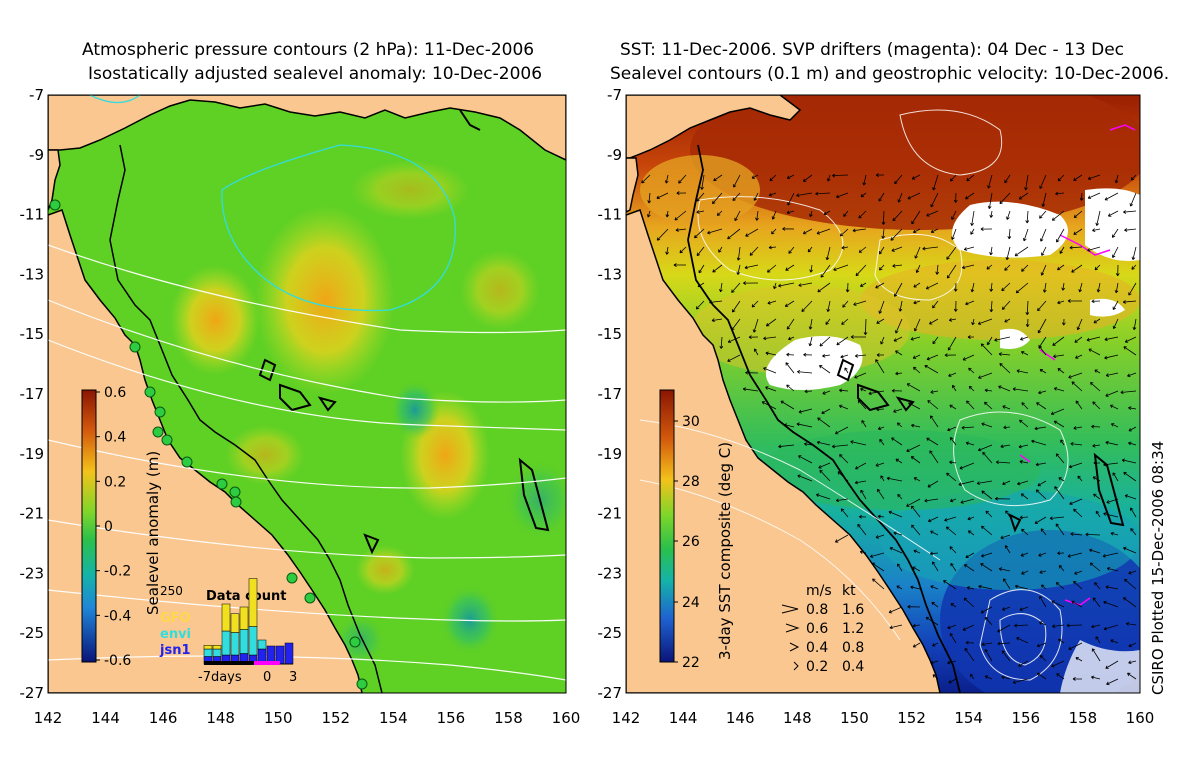 This screenshot has height=780, width=1200. What do you see at coordinates (610, 215) in the screenshot?
I see `right-y-tick-label: -11` at bounding box center [610, 215].